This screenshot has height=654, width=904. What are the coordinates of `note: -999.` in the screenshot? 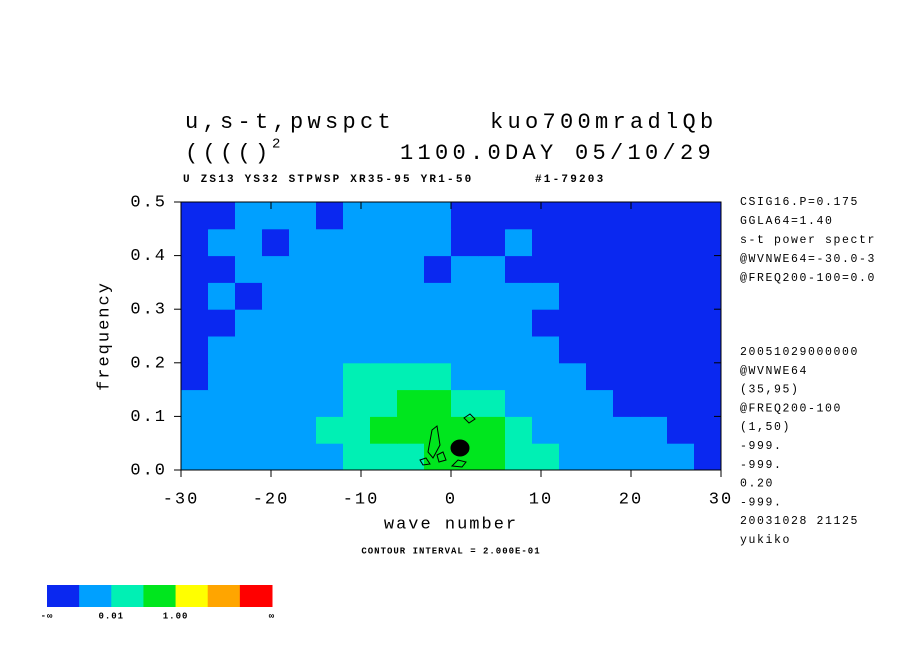 It's located at (761, 502).